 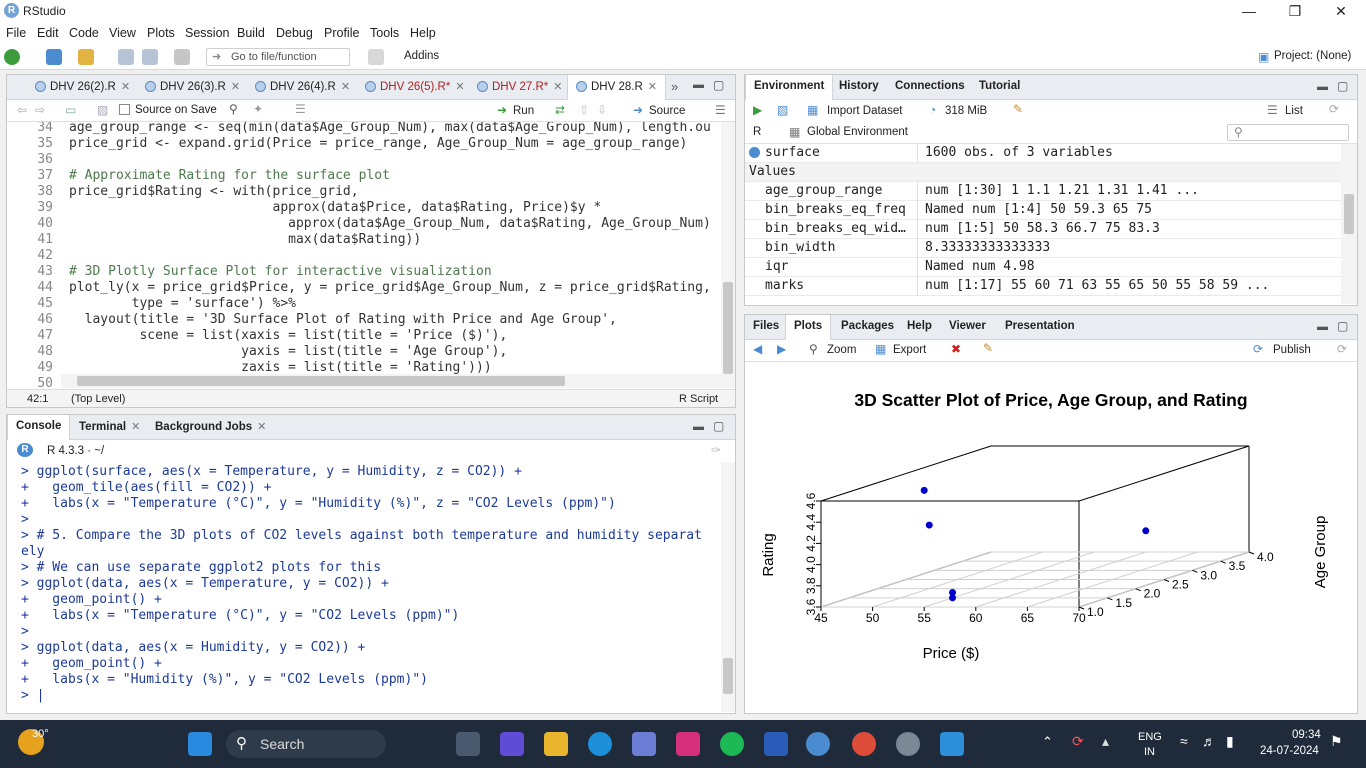 What do you see at coordinates (40, 110) in the screenshot?
I see `forward-icon: ⇨` at bounding box center [40, 110].